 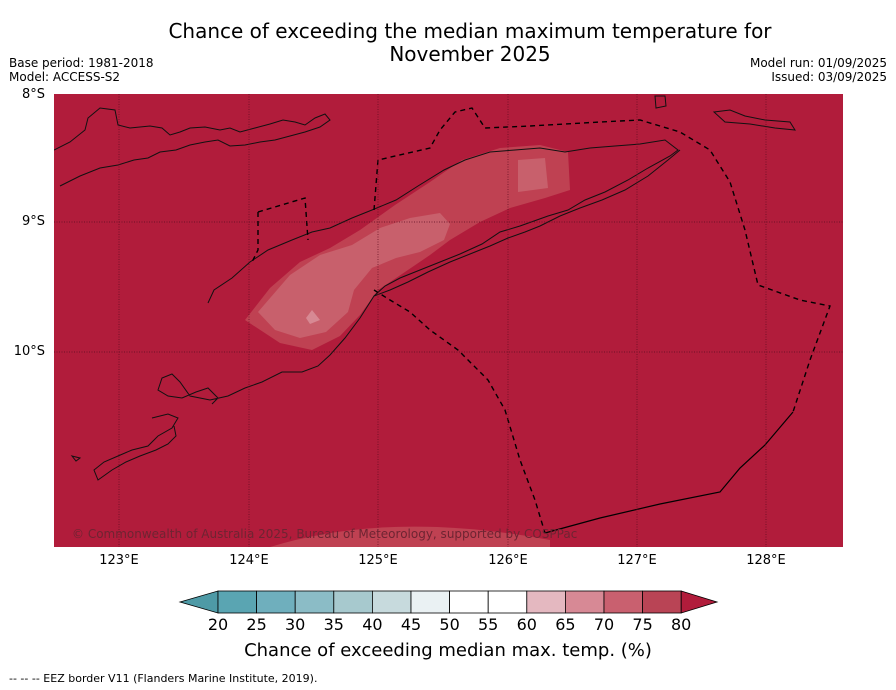 I want to click on coastline-rote, so click(x=136, y=447).